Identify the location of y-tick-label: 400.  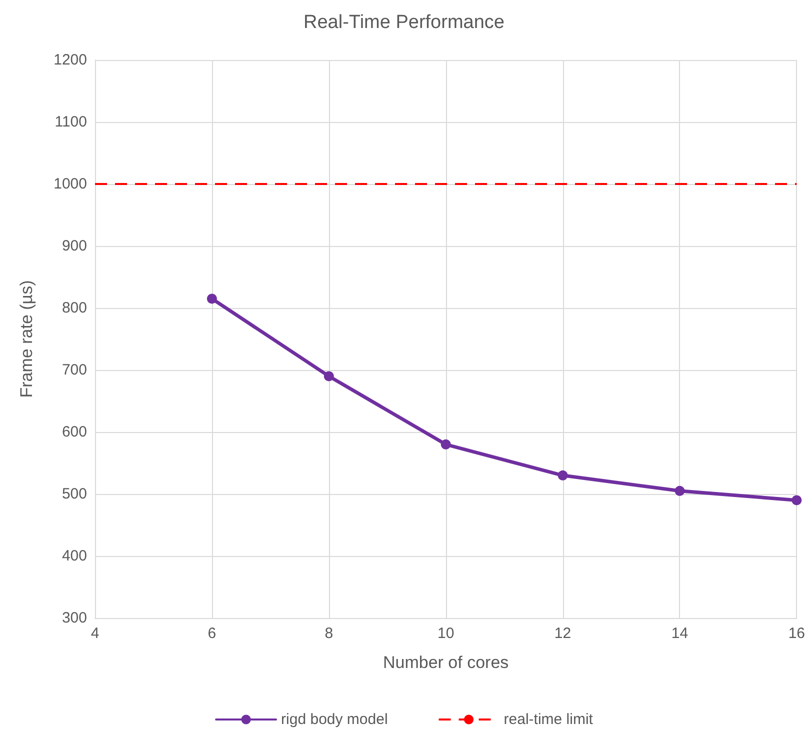
(74, 556).